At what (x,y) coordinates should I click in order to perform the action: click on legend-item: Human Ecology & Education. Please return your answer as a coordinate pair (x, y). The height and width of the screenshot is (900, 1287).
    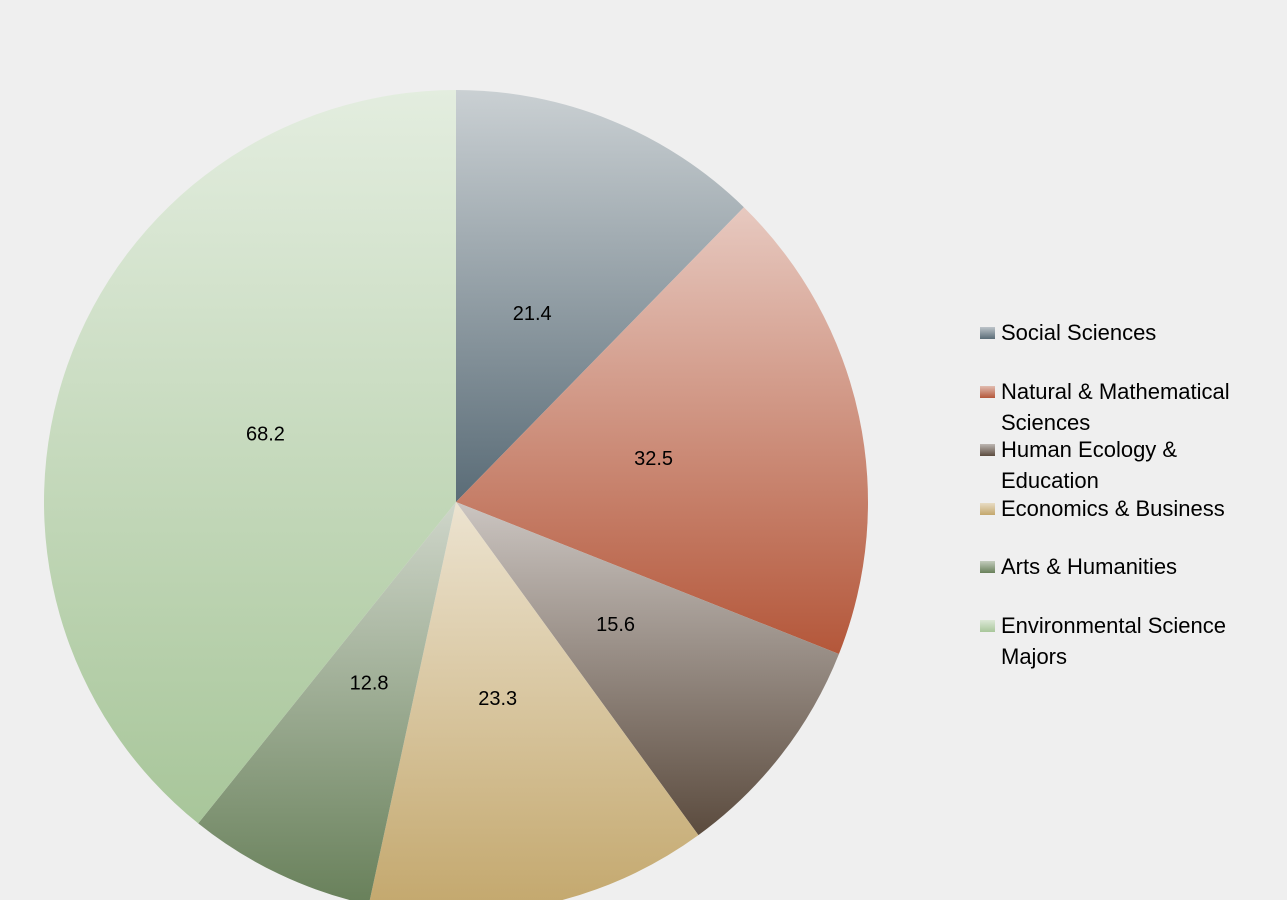
    Looking at the image, I should click on (1121, 465).